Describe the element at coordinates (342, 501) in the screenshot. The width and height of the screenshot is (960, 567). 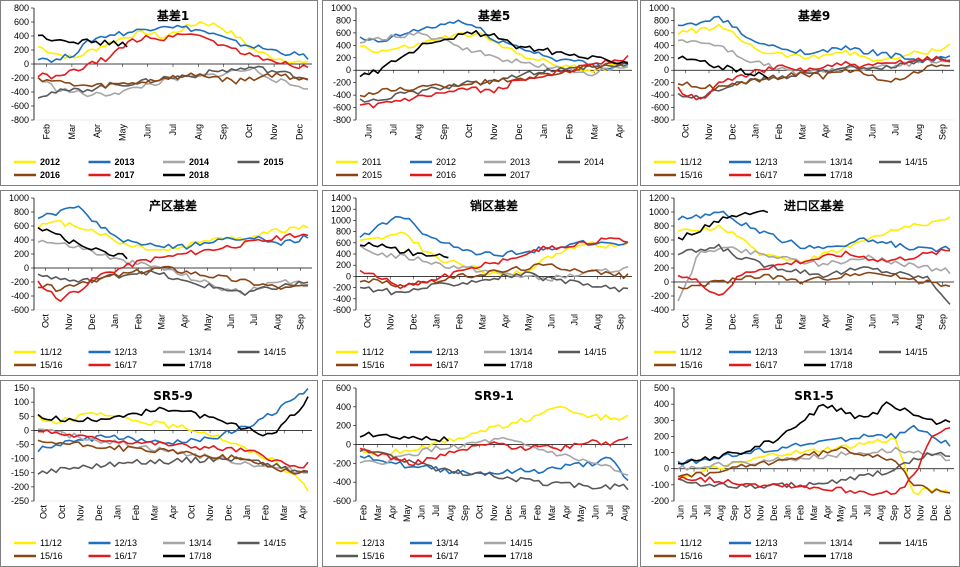
I see `y-tick-label: -600` at that location.